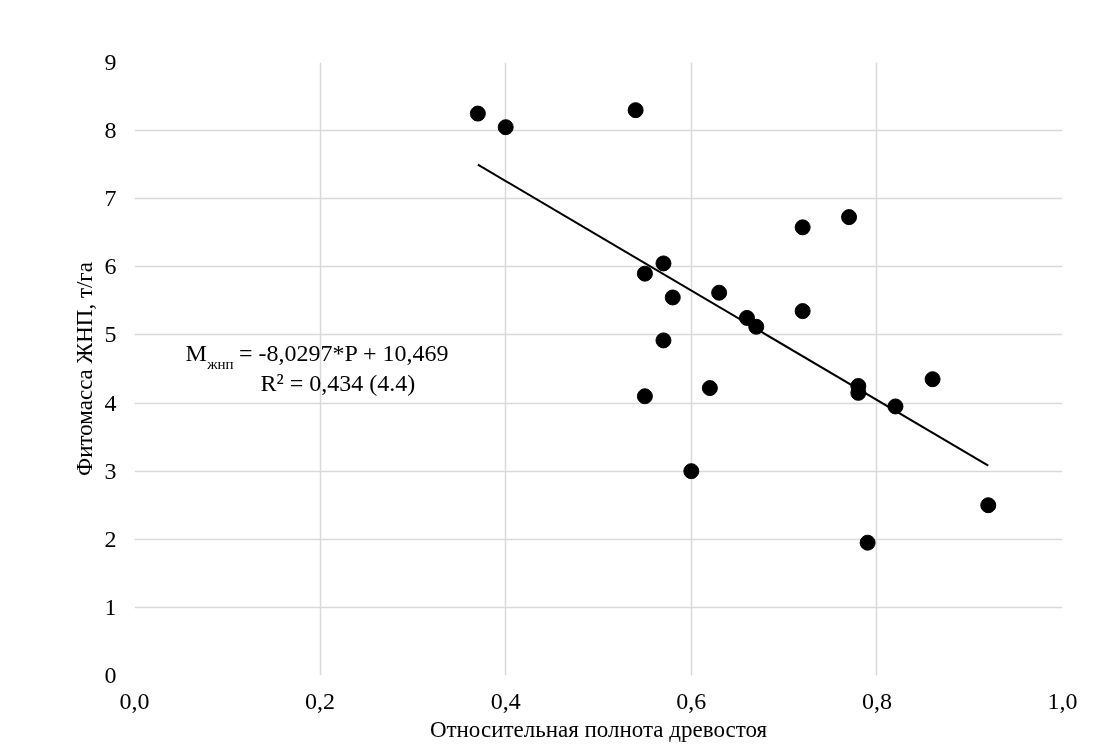 The image size is (1117, 756). I want to click on x-axis-title: Относительная полнота древостоя, so click(598, 729).